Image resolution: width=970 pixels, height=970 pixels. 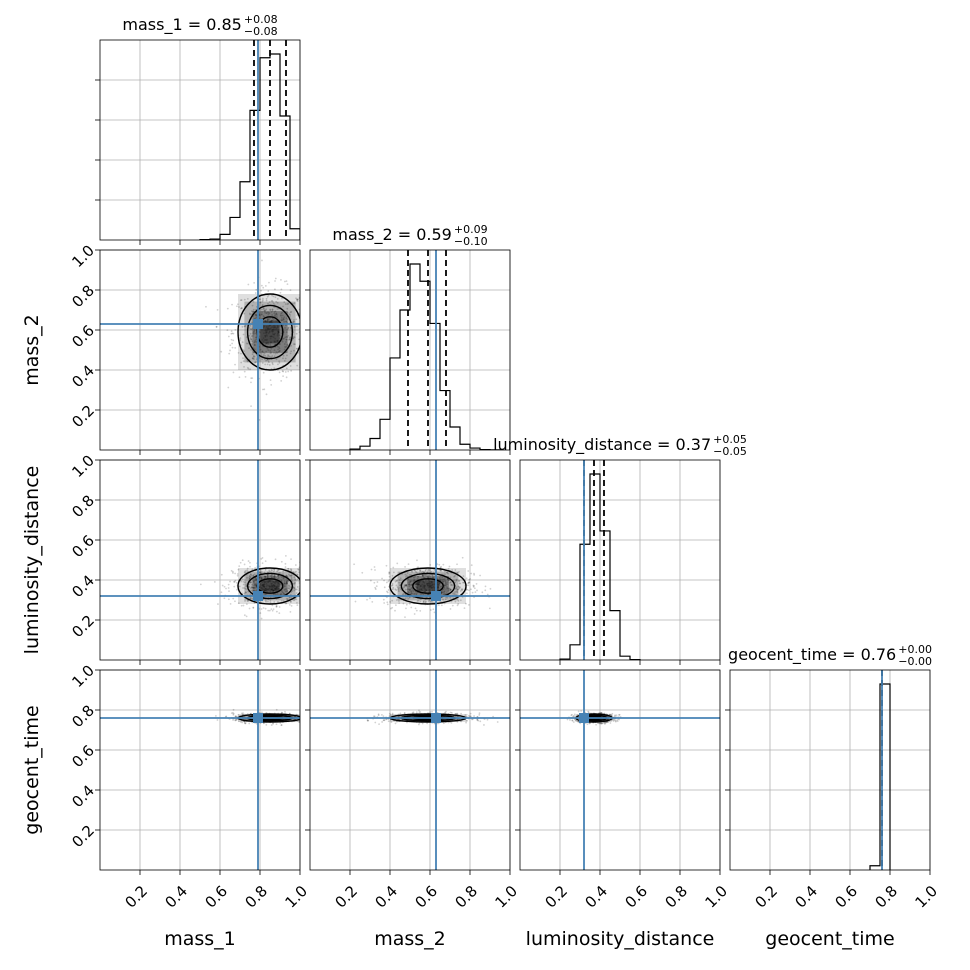 I want to click on panel-content, so click(x=620, y=770).